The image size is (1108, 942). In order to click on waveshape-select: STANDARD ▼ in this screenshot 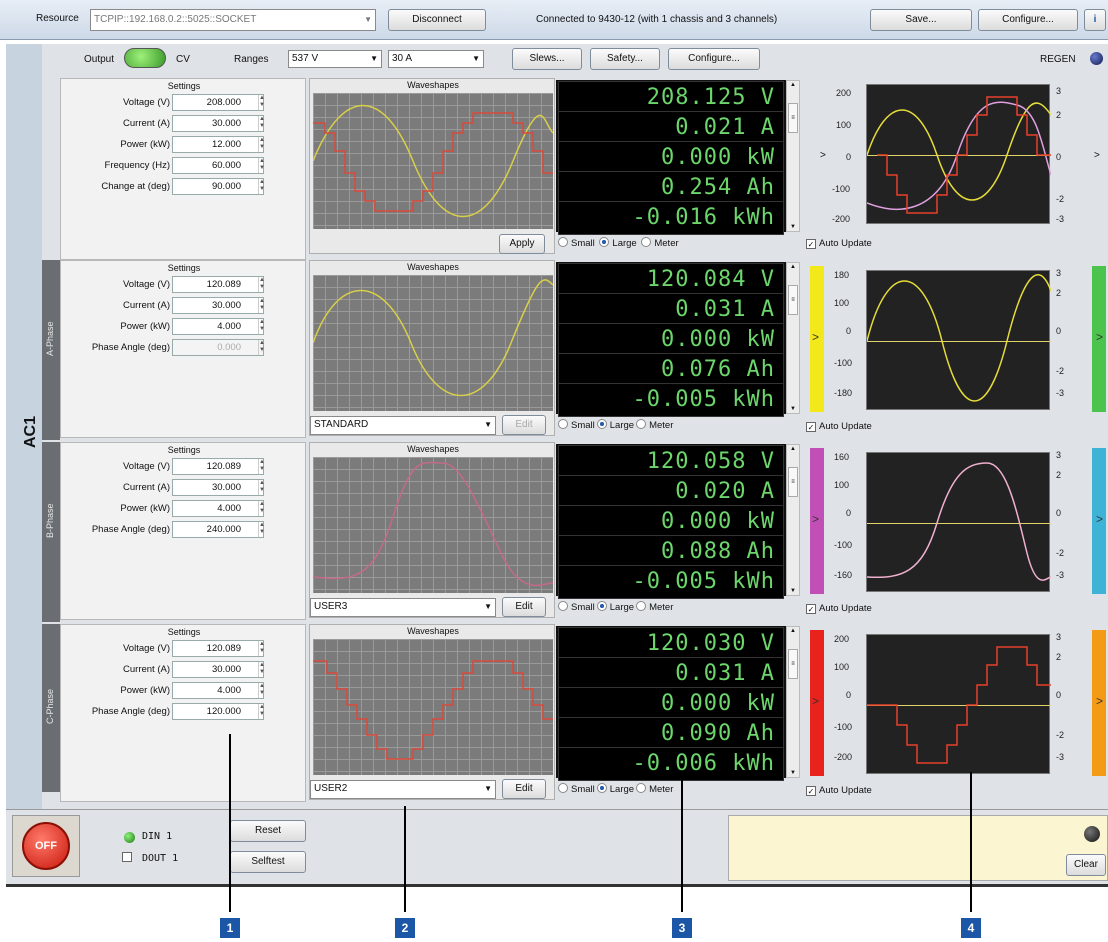, I will do `click(403, 425)`.